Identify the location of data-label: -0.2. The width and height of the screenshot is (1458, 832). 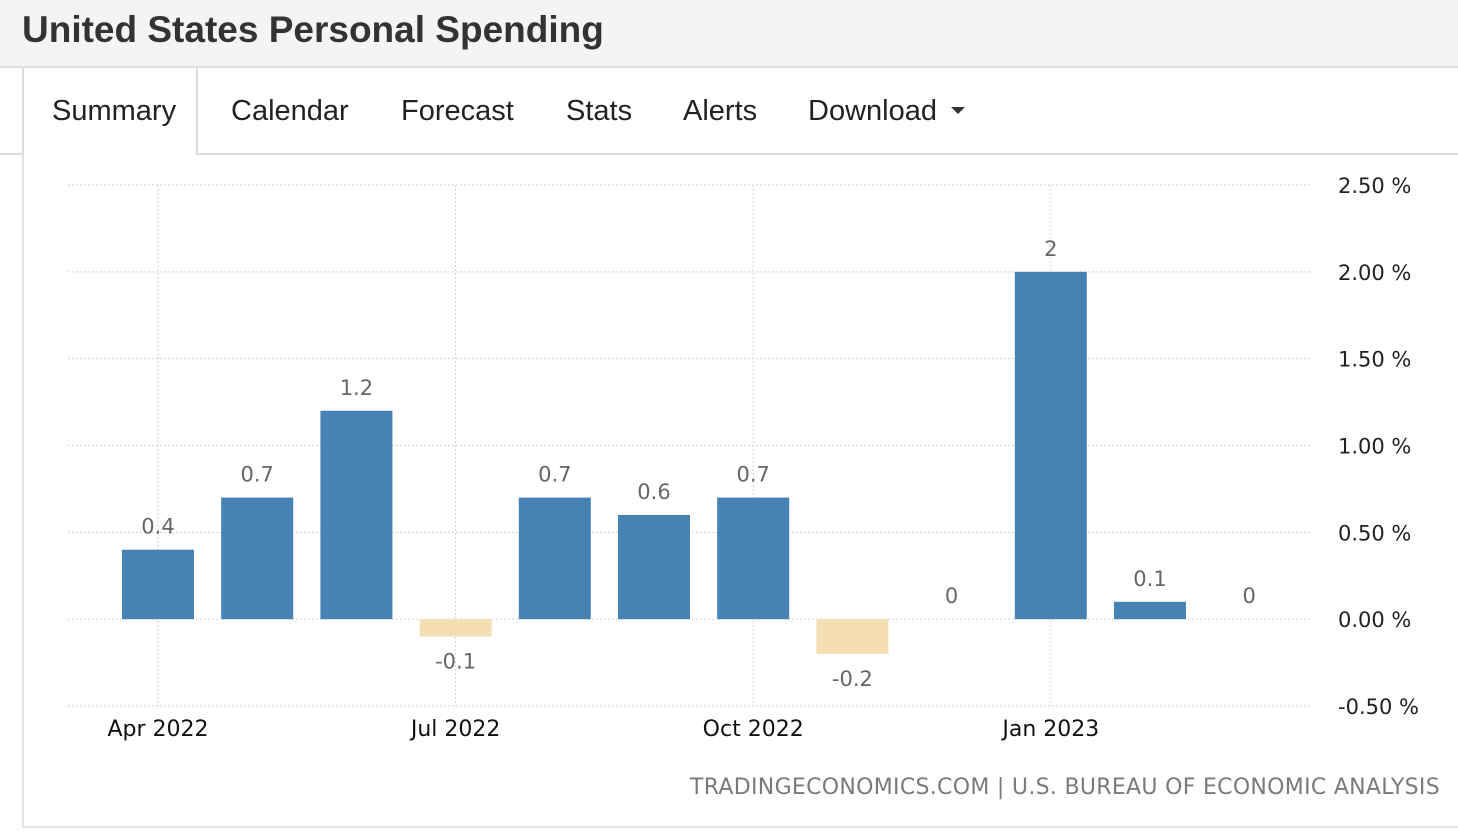
(852, 679).